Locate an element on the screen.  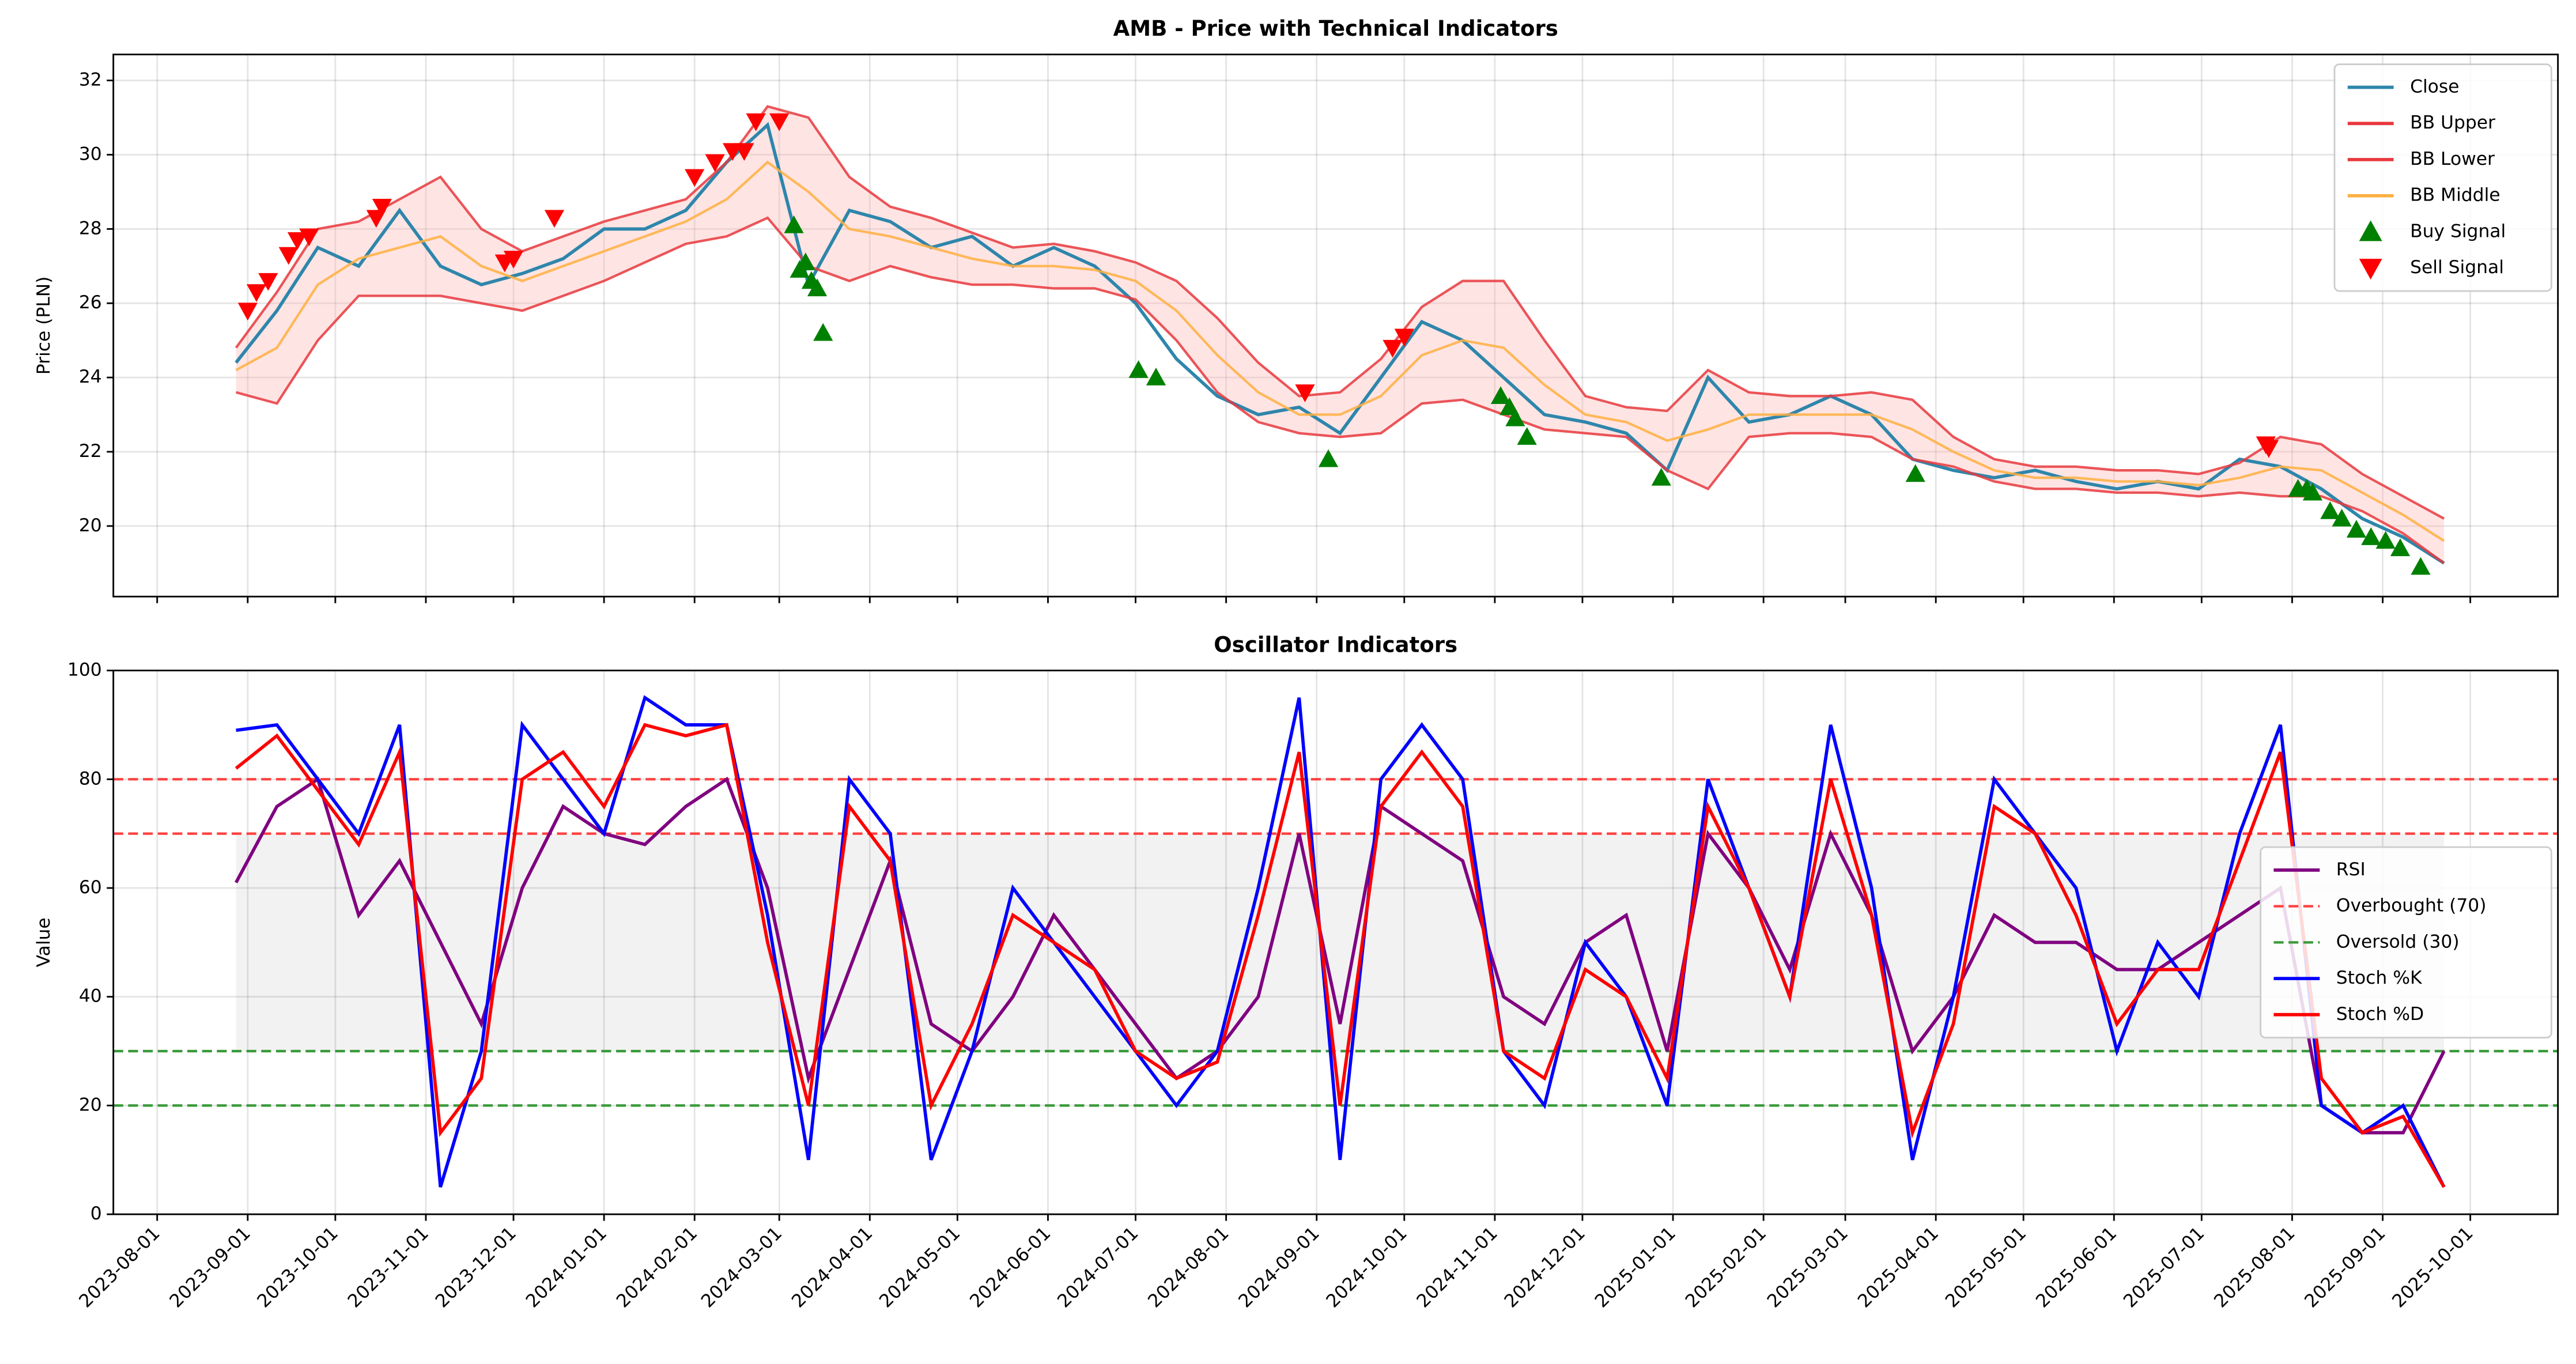
x-tick-label: 2024-12-01 is located at coordinates (1545, 1267).